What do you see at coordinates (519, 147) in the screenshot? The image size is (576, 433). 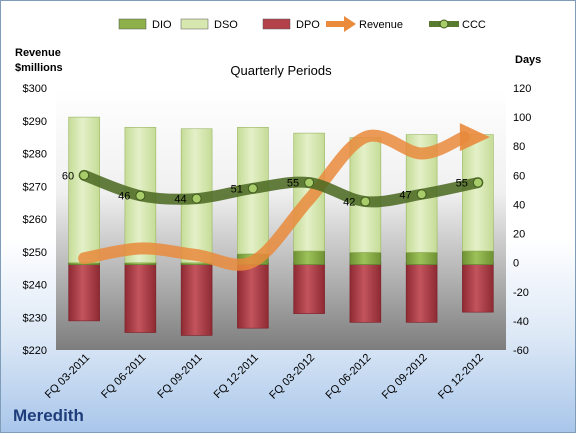 I see `right-tick-label: 80` at bounding box center [519, 147].